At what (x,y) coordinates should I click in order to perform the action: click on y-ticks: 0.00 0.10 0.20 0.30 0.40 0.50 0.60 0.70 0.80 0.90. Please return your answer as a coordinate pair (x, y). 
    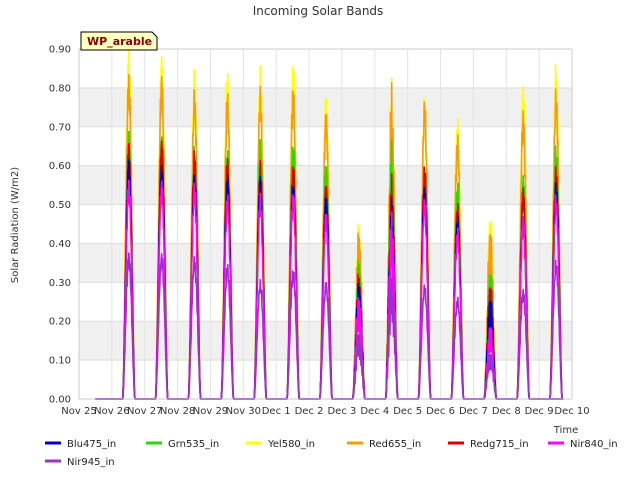
    Looking at the image, I should click on (60, 225).